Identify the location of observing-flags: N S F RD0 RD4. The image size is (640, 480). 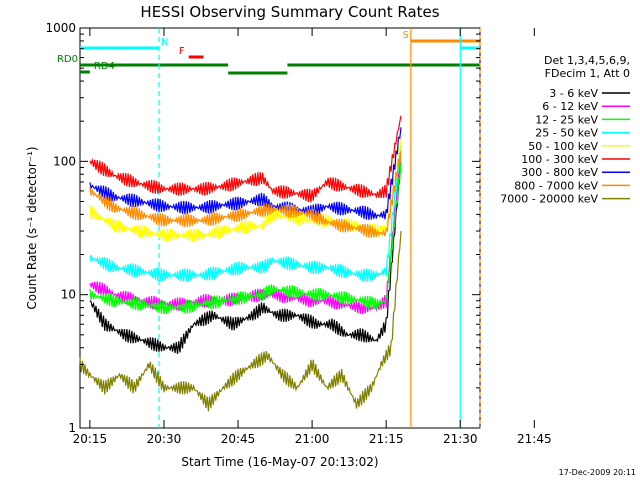
(268, 52).